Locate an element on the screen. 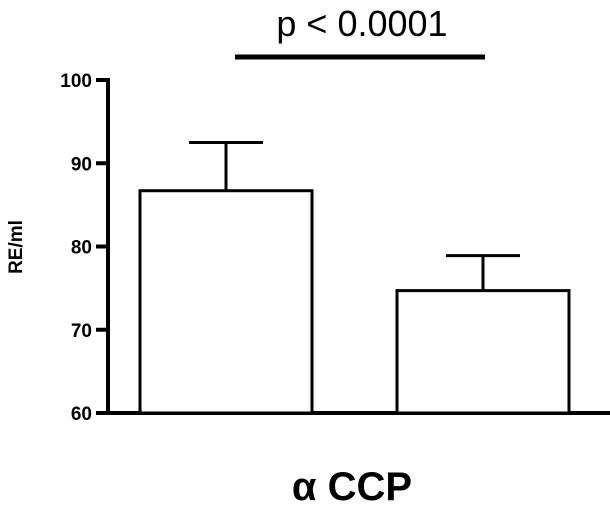  y-ticks: 60 70 80 90 100 is located at coordinates (84, 248).